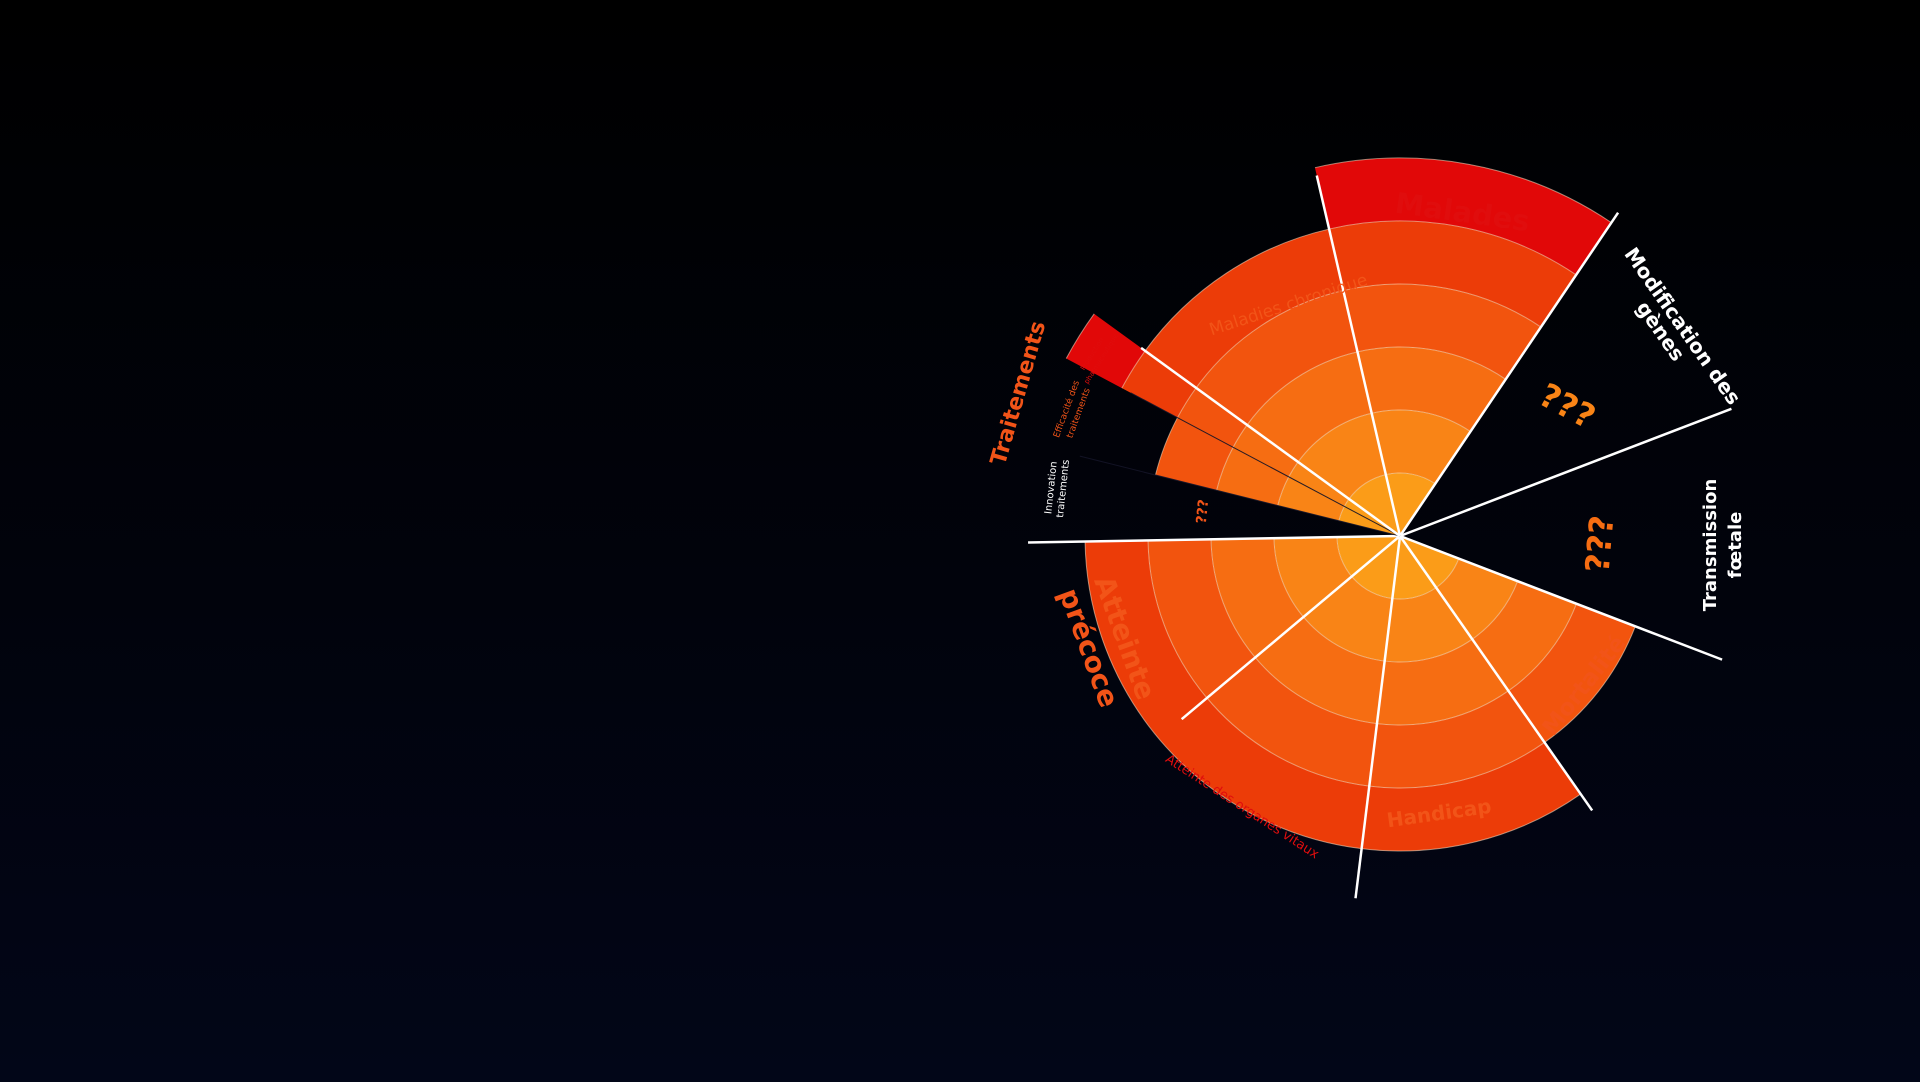 Image resolution: width=1920 pixels, height=1082 pixels. What do you see at coordinates (1600, 544) in the screenshot?
I see `question-marks-foetale: ???` at bounding box center [1600, 544].